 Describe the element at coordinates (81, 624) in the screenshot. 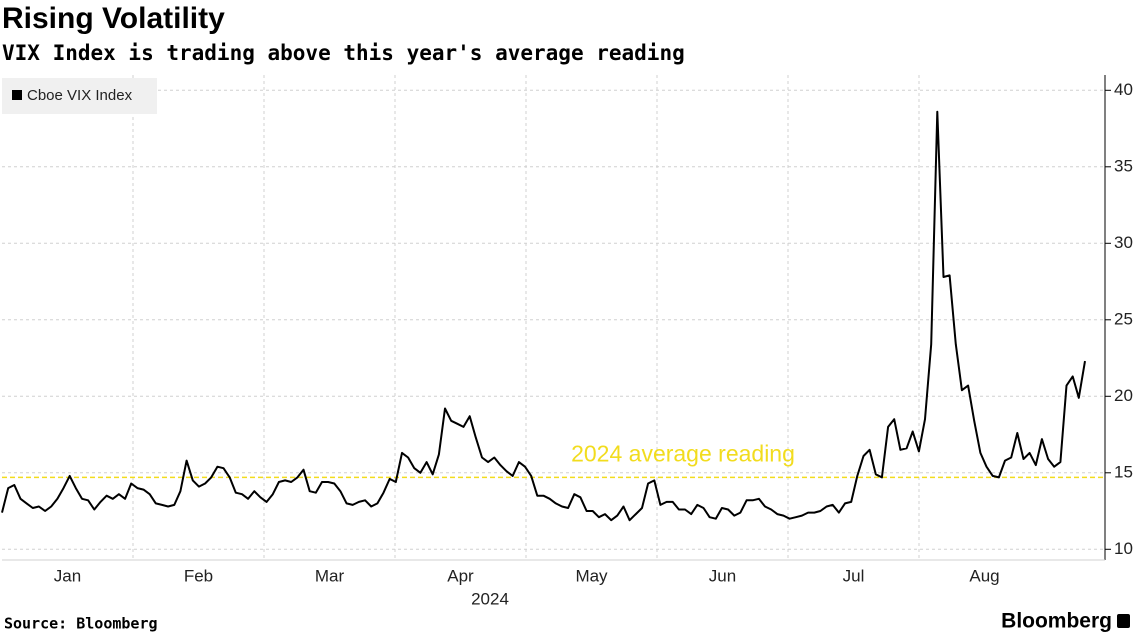

I see `source: Source: Bloomberg` at that location.